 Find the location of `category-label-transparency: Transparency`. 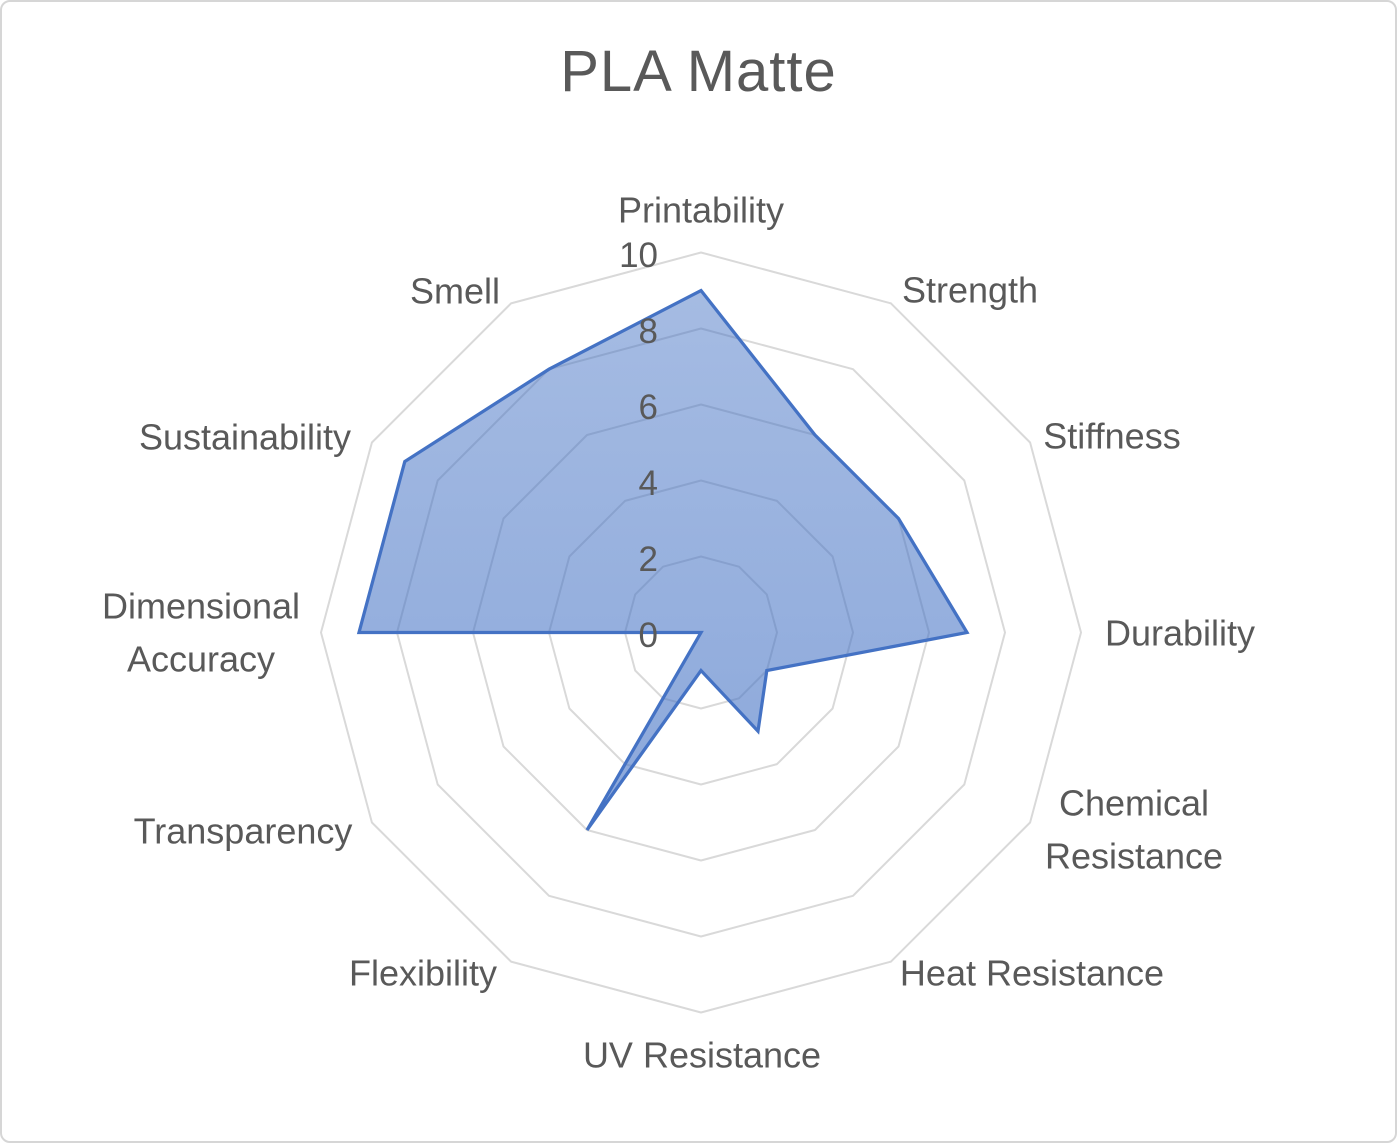

category-label-transparency: Transparency is located at coordinates (243, 831).